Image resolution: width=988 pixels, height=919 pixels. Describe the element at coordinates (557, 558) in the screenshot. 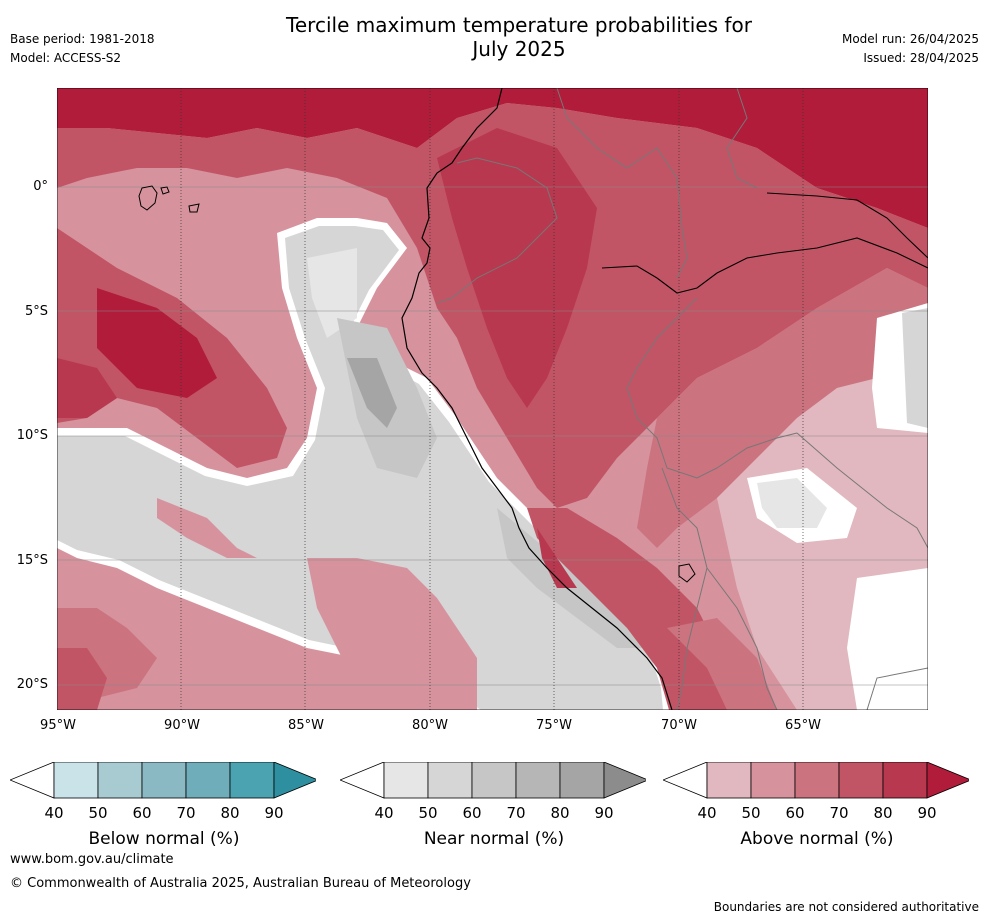

I see `above-90-coast` at that location.